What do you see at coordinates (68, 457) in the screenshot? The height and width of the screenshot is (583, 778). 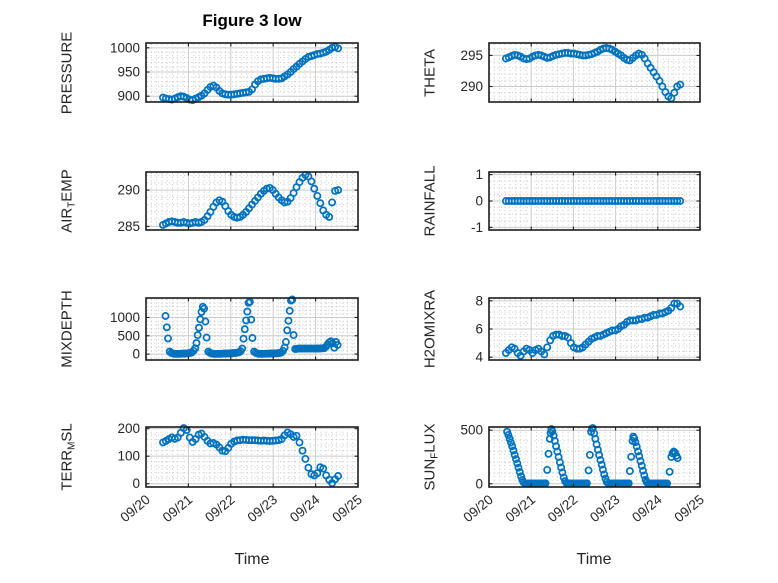 I see `ylabel-terrmsl: TERRMSL` at bounding box center [68, 457].